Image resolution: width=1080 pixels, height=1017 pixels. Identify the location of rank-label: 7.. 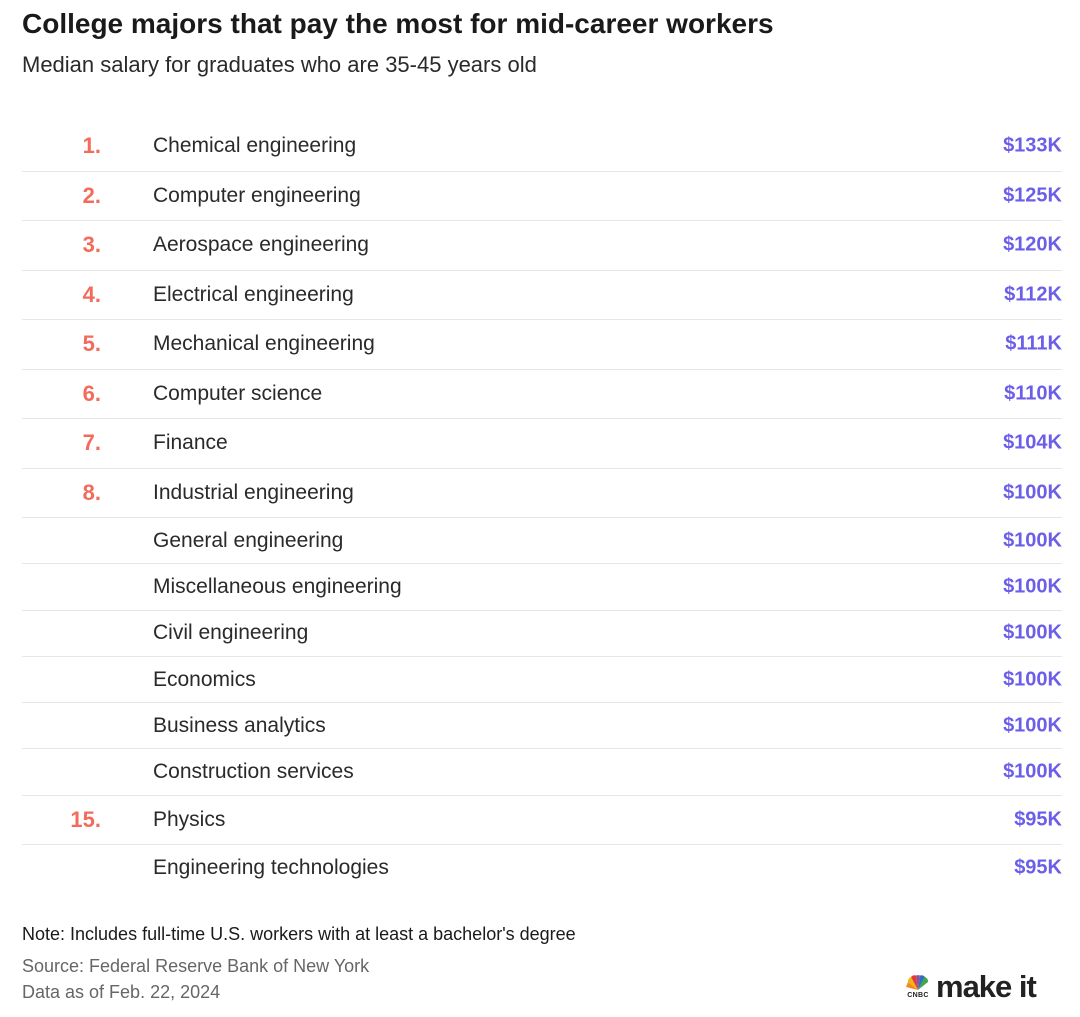
(91, 443).